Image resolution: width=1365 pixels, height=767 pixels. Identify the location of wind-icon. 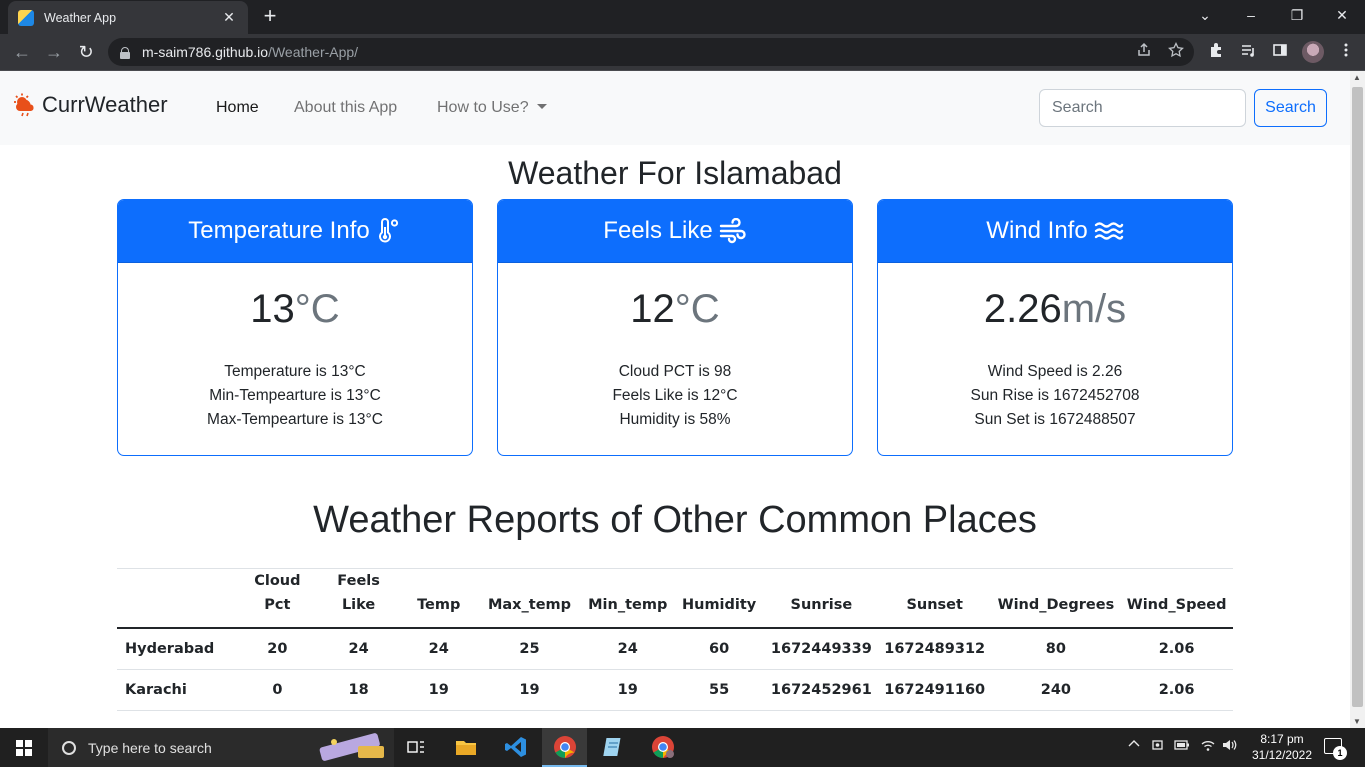
(732, 231).